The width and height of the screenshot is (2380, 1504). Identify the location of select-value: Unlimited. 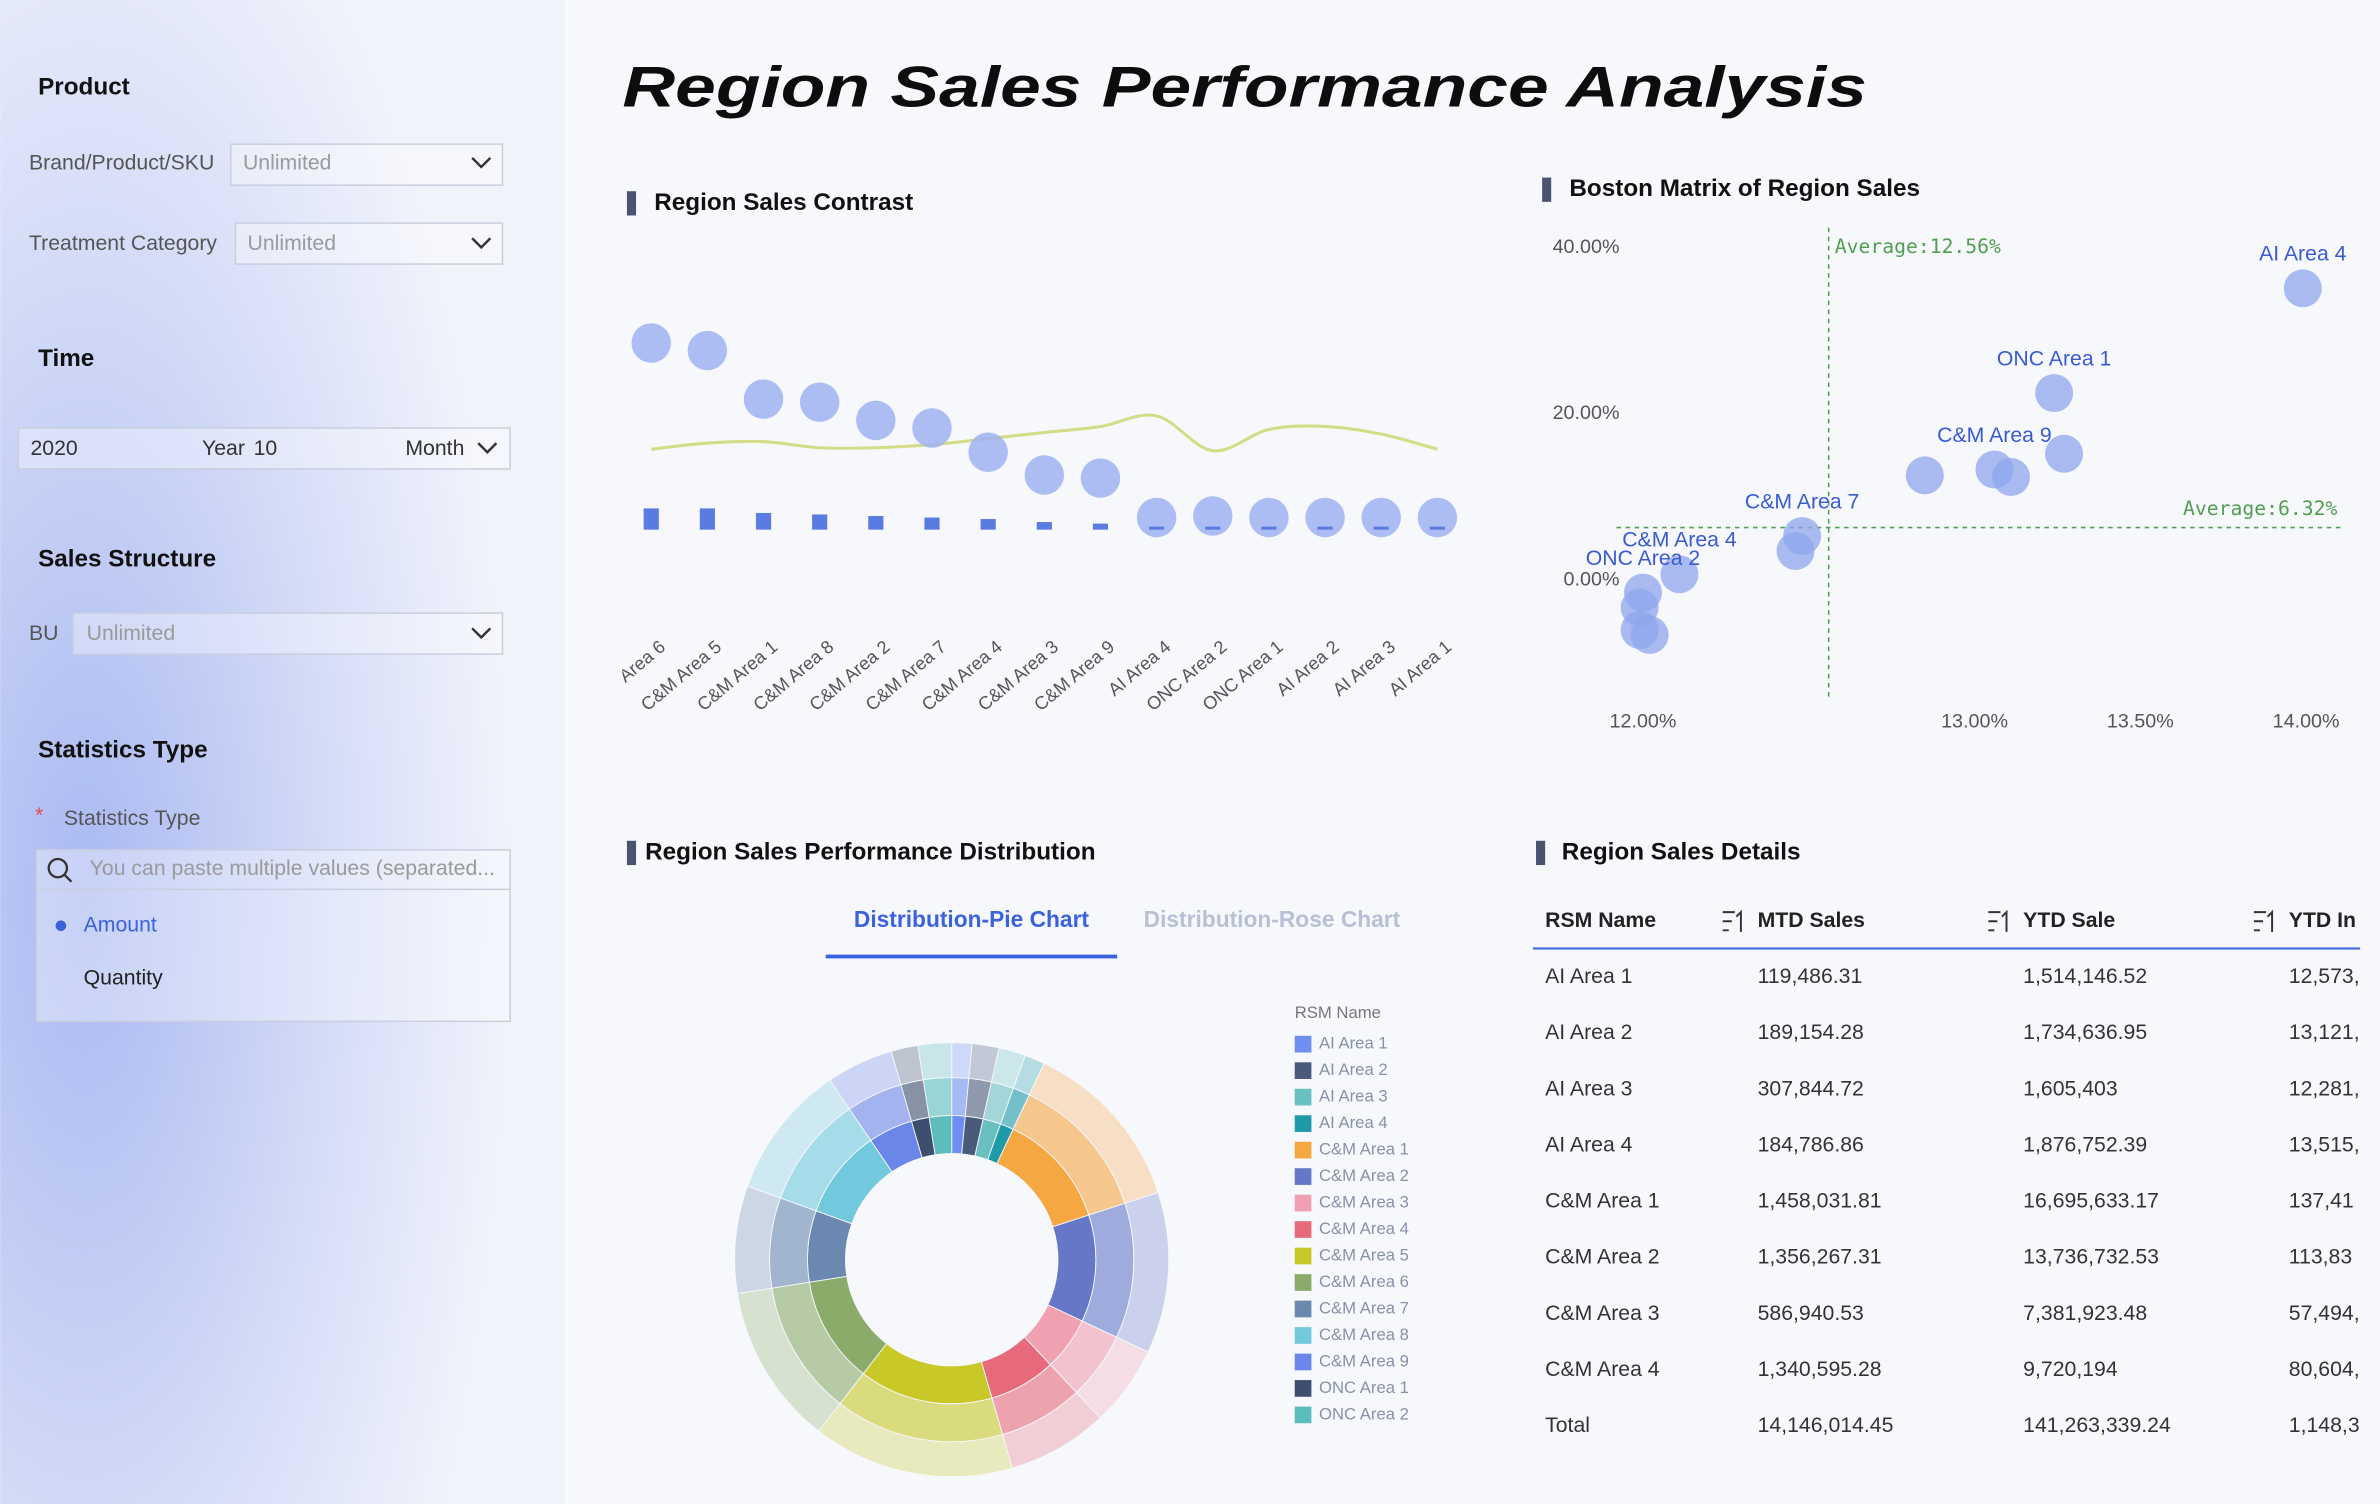
(287, 163).